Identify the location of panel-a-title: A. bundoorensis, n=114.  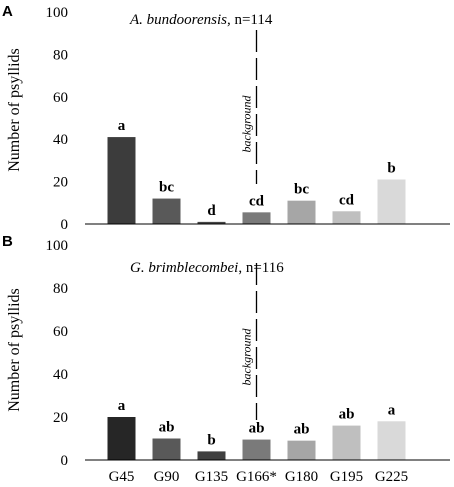
(201, 20).